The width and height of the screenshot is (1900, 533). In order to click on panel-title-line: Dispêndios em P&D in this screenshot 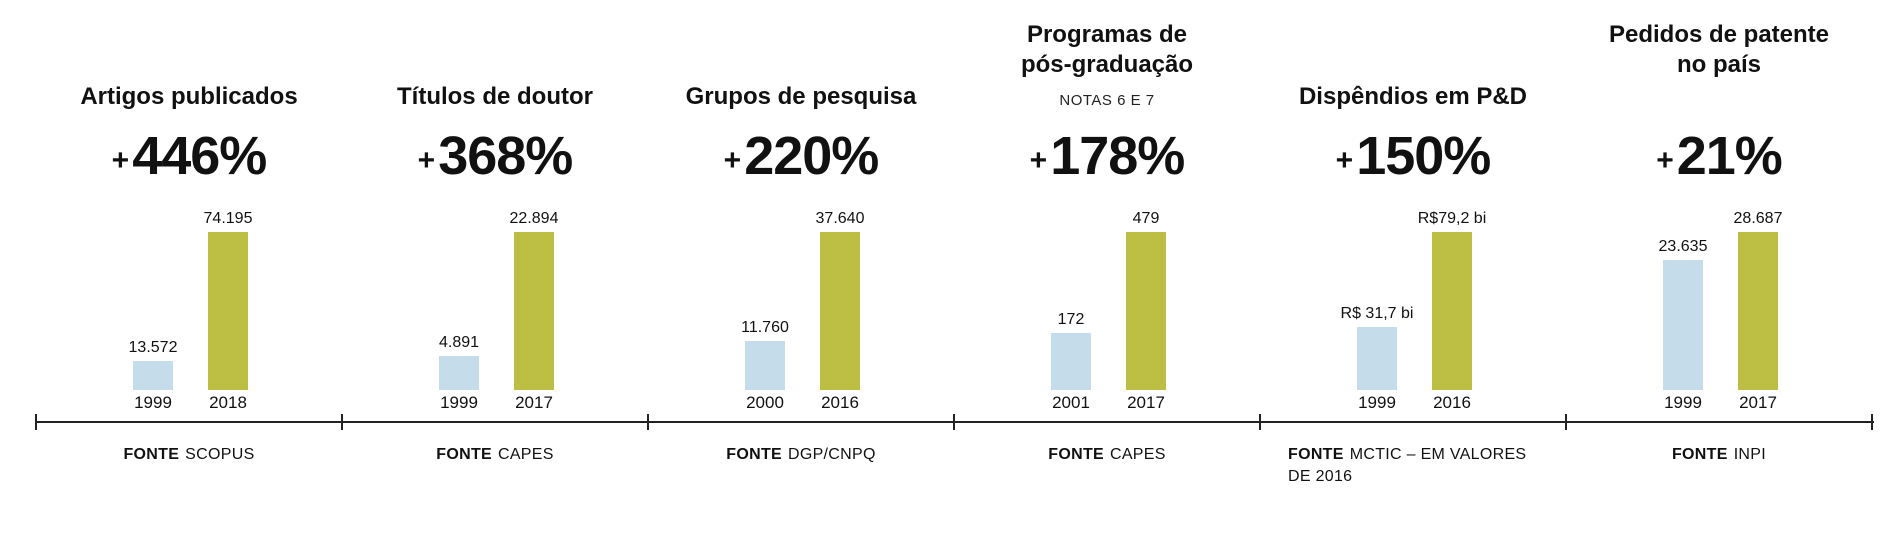, I will do `click(1413, 96)`.